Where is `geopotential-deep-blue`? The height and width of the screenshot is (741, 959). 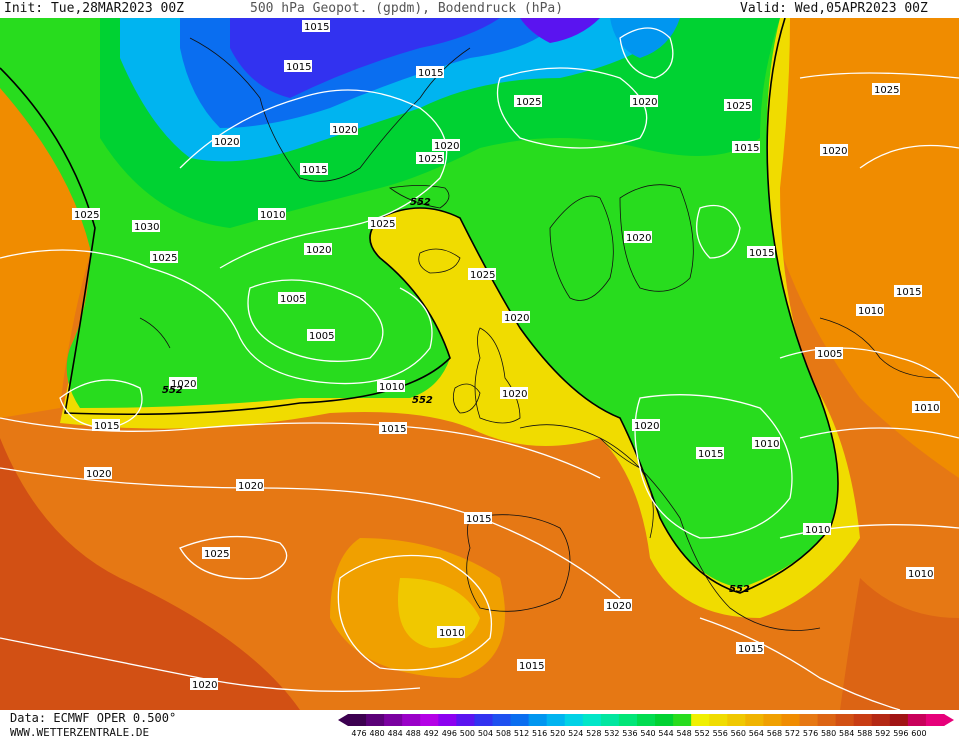
geopotential-deep-blue is located at coordinates (365, 58).